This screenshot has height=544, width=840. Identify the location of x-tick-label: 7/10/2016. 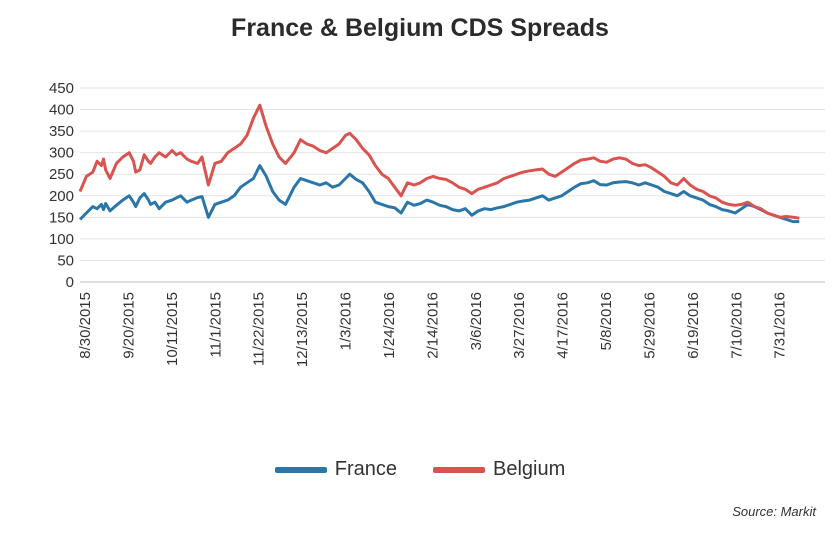
(736, 325).